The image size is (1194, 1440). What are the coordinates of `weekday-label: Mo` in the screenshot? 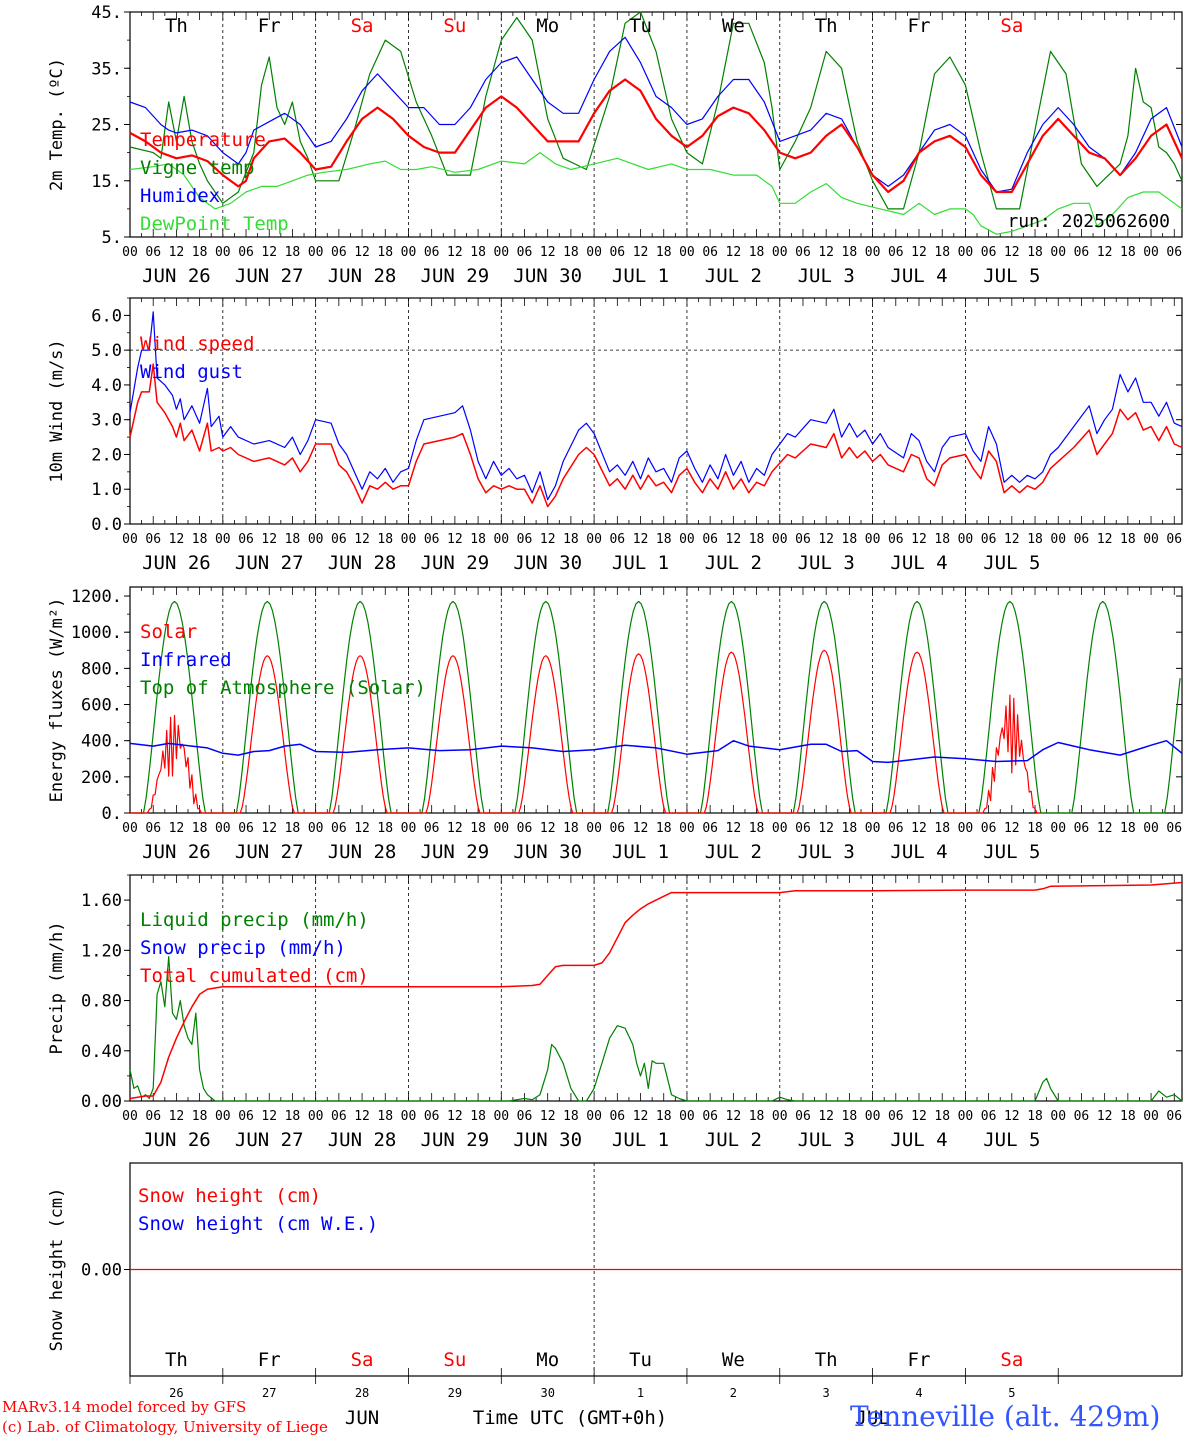 It's located at (547, 1360).